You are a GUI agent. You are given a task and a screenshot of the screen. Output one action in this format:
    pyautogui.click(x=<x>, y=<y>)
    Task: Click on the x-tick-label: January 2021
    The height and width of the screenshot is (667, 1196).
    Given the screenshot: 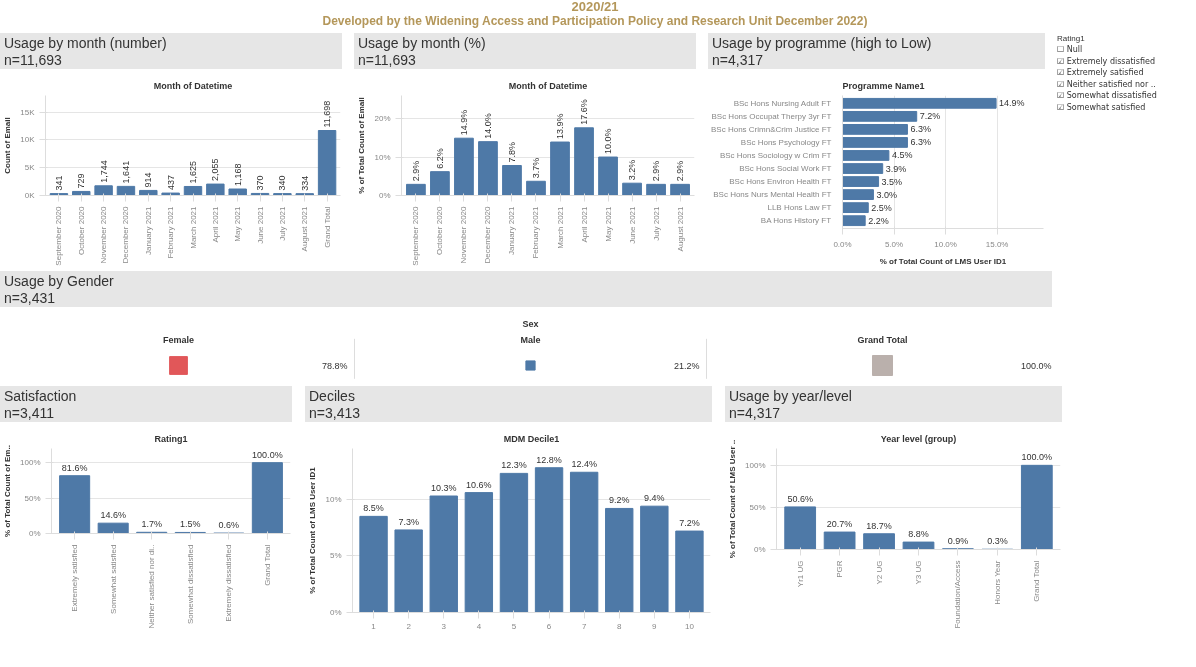 What is the action you would take?
    pyautogui.click(x=512, y=230)
    